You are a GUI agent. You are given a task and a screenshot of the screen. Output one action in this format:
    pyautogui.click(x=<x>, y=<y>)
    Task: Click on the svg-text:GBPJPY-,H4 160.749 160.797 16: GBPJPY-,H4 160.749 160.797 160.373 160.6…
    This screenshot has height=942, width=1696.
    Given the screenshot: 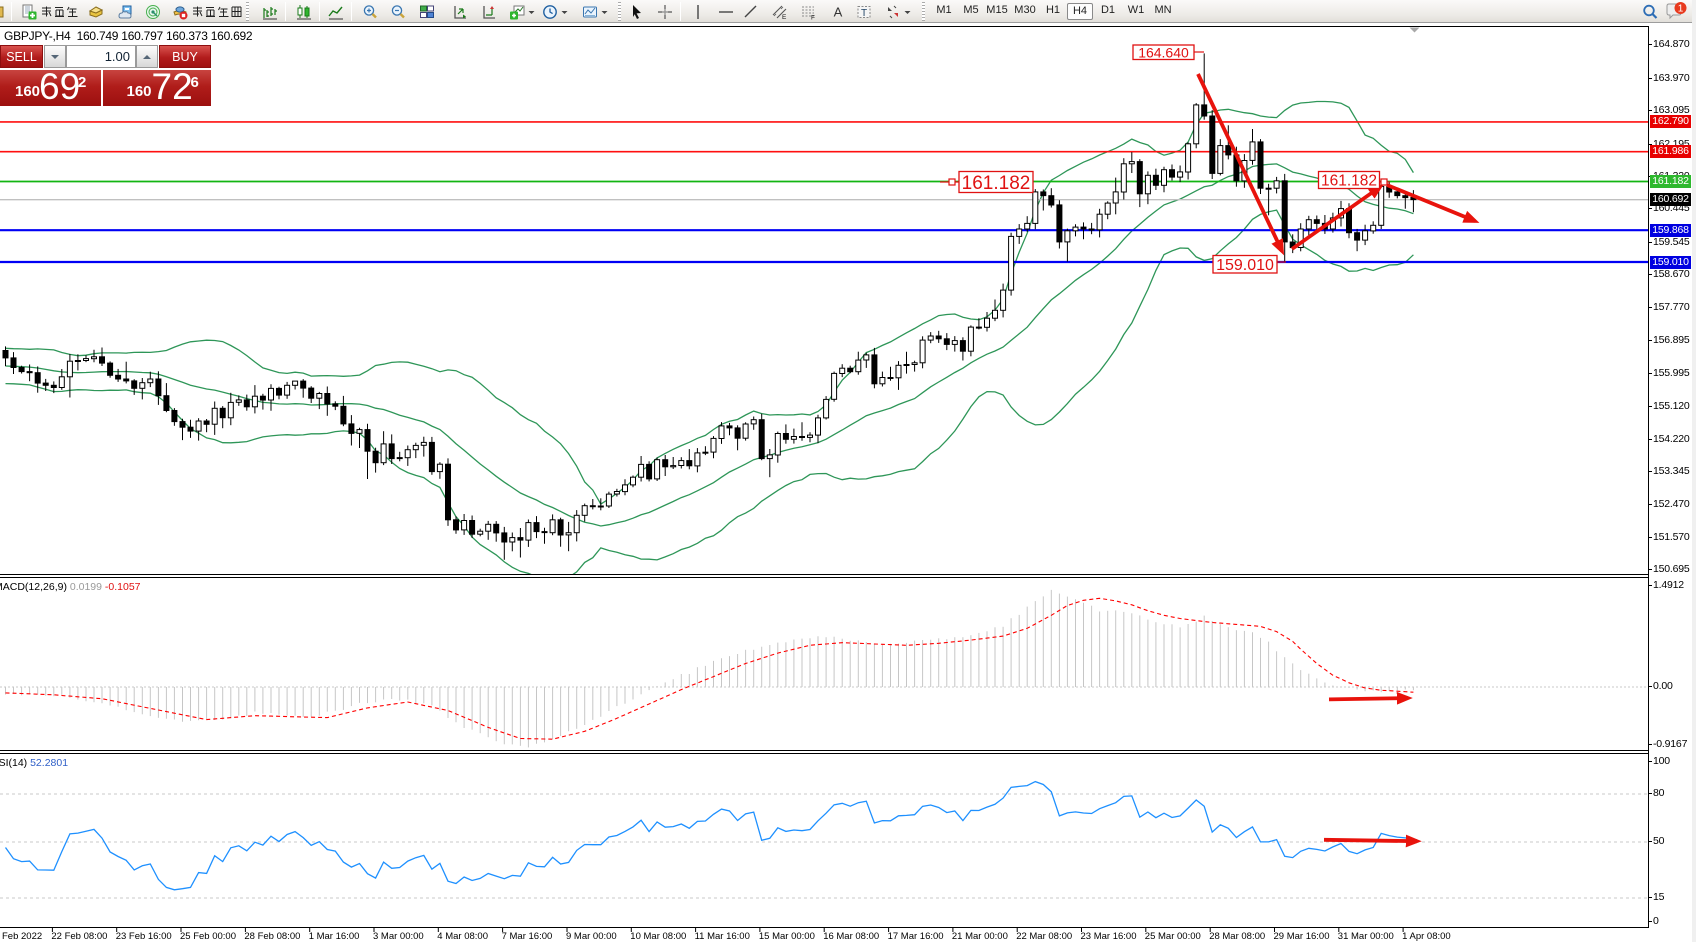 What is the action you would take?
    pyautogui.click(x=128, y=36)
    